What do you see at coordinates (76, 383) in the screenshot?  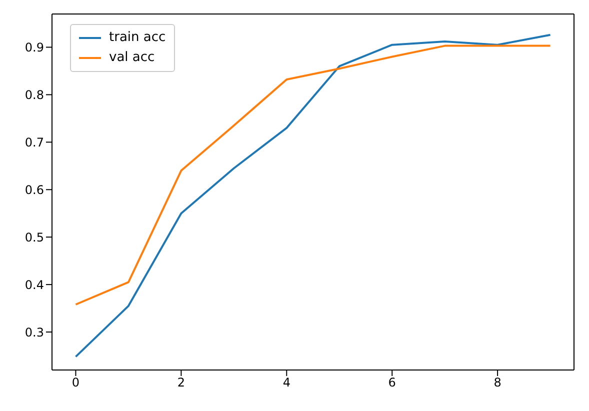 I see `x-tick-label: 0` at bounding box center [76, 383].